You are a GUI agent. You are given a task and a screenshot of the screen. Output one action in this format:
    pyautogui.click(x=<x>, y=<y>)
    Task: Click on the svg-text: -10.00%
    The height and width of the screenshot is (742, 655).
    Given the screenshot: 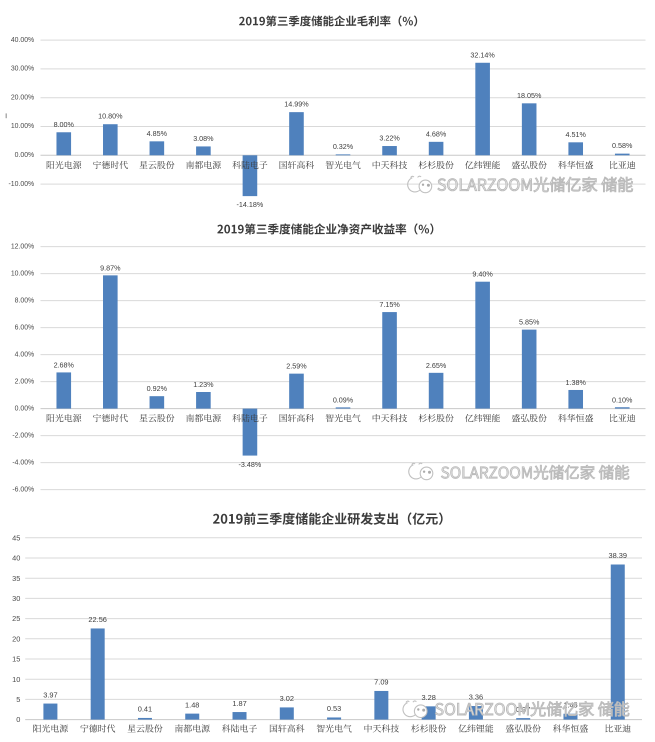 What is the action you would take?
    pyautogui.click(x=22, y=184)
    